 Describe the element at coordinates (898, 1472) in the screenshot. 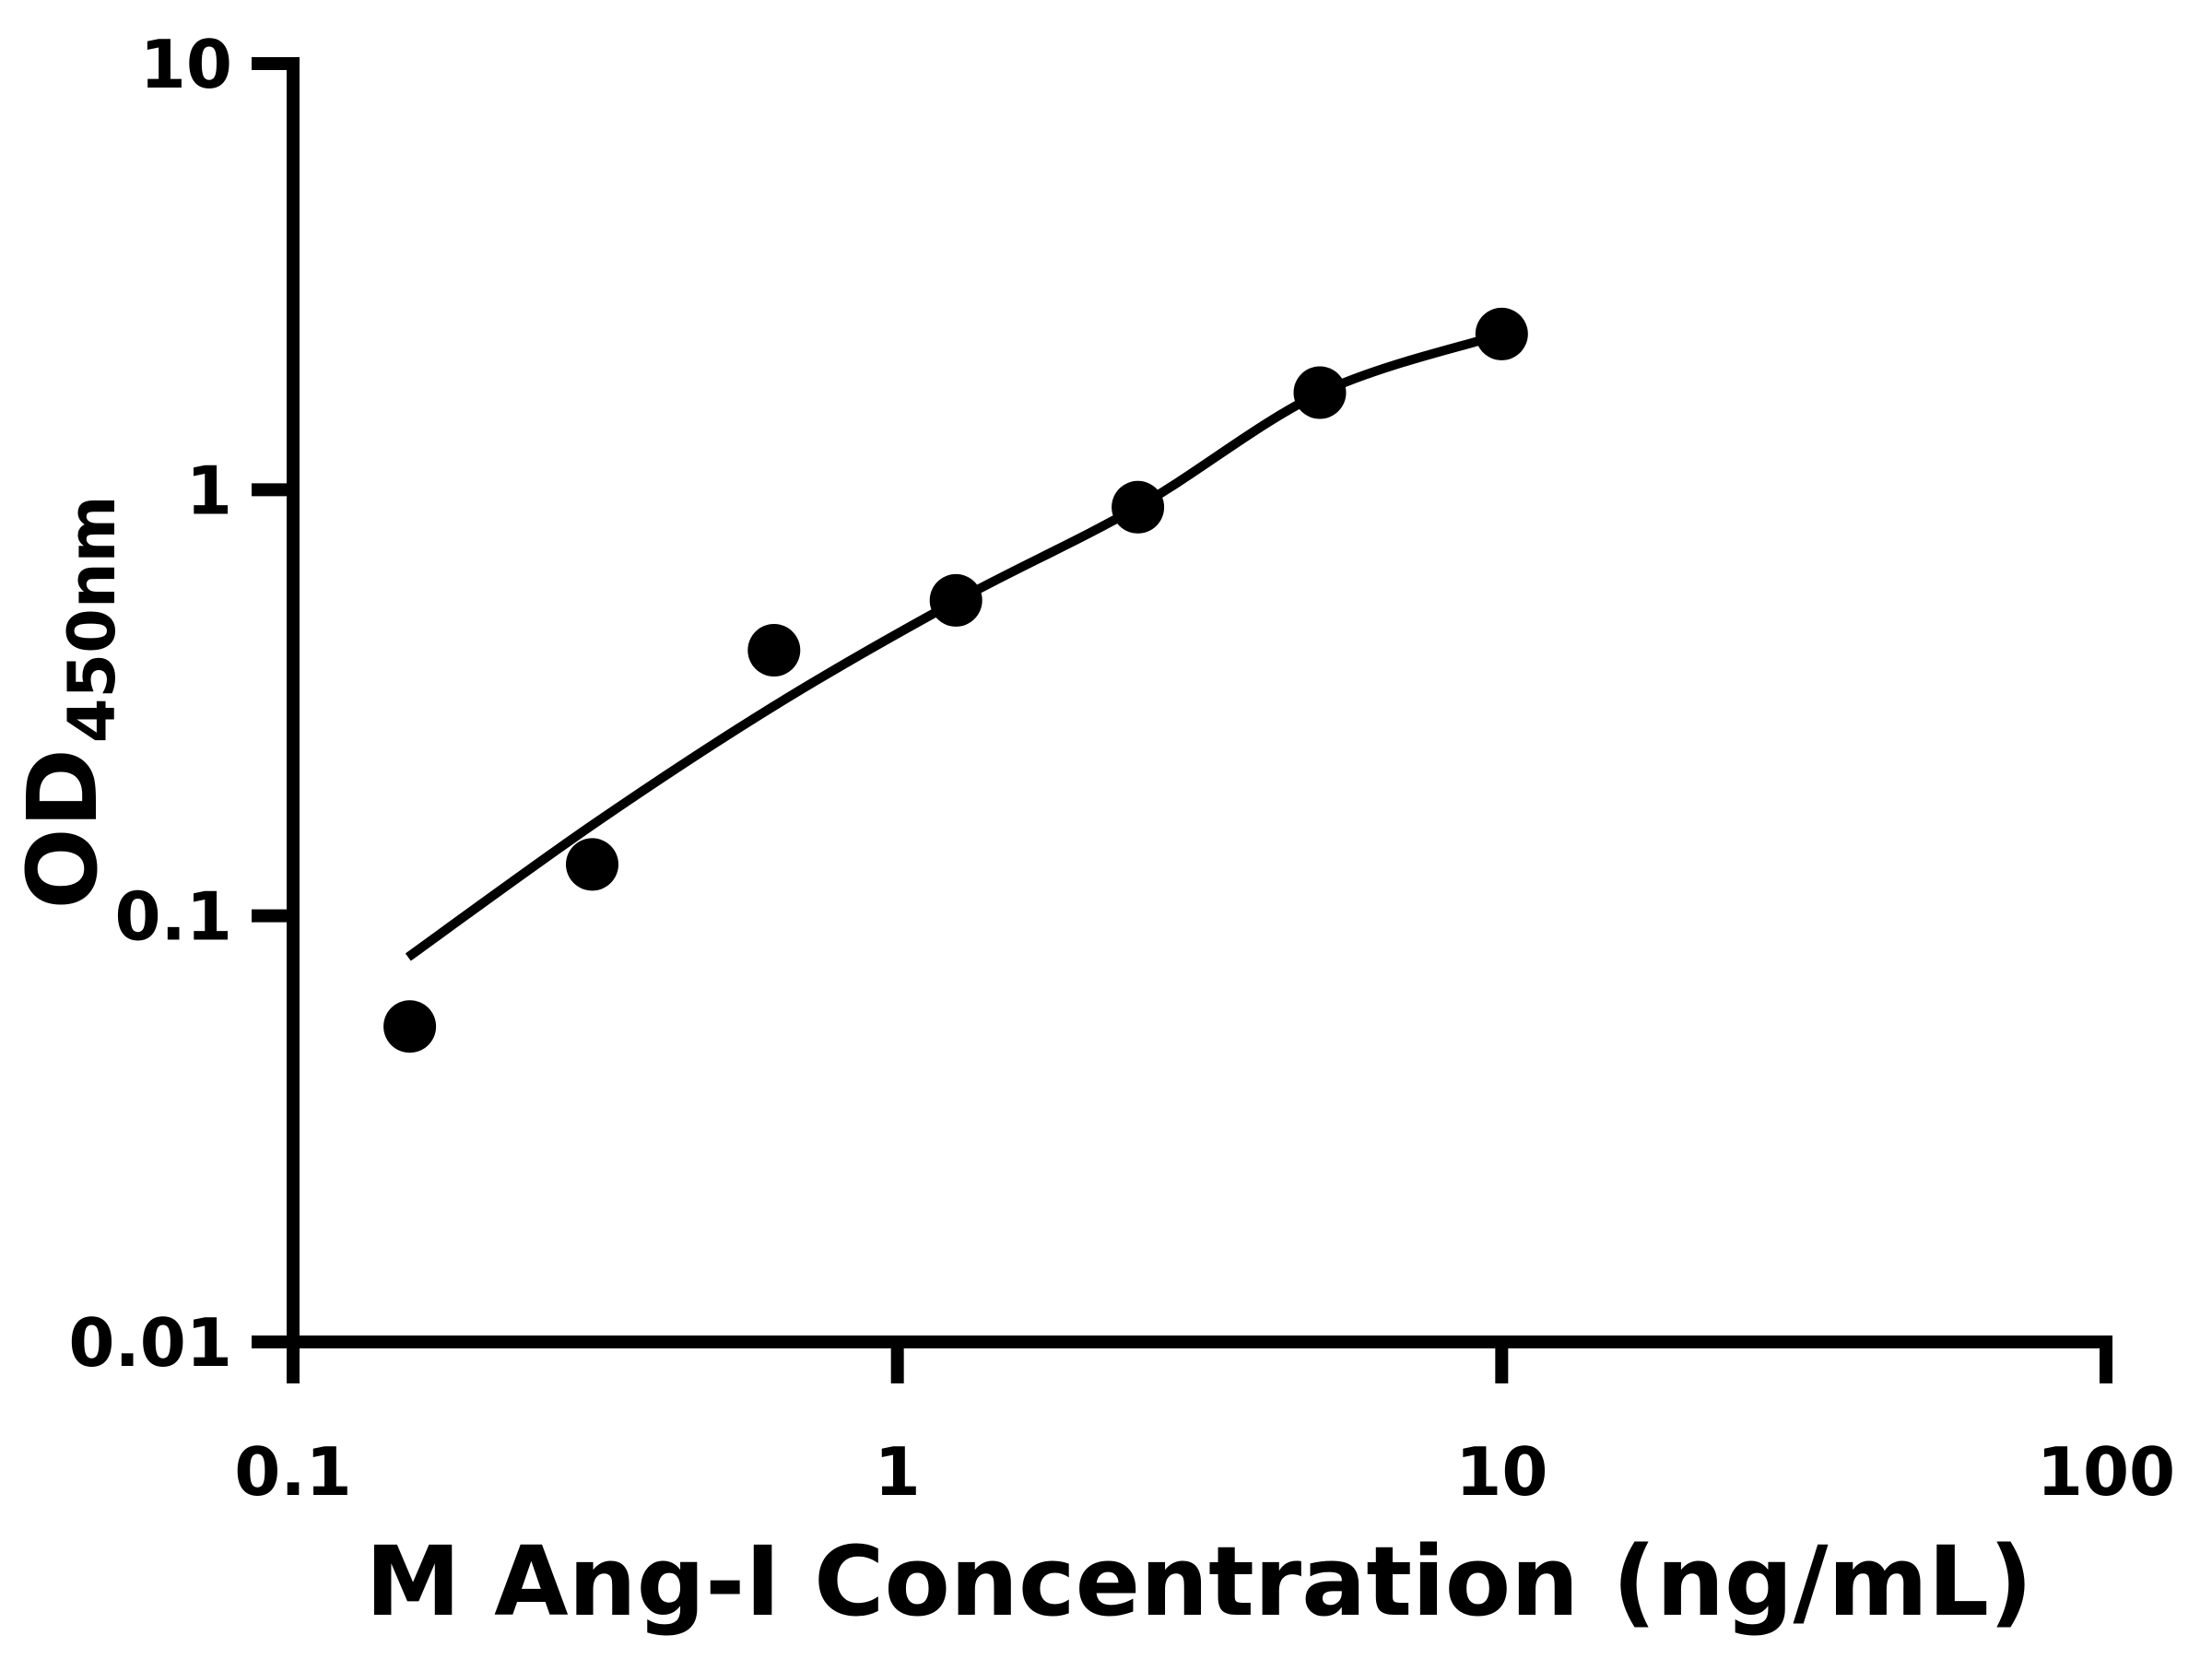

I see `x-tick-label: 1` at that location.